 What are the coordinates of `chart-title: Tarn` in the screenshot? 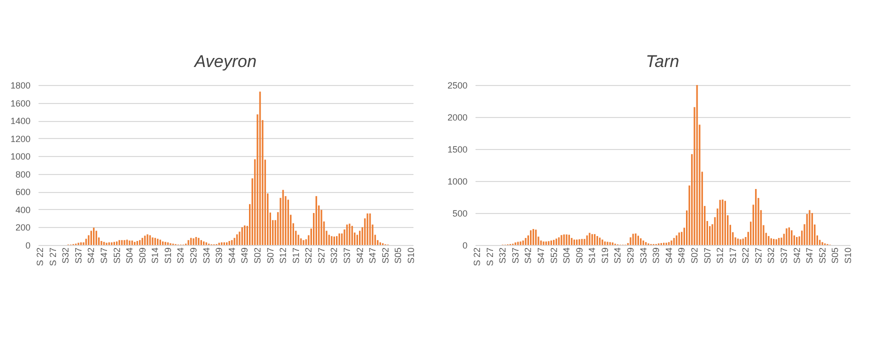 It's located at (663, 61).